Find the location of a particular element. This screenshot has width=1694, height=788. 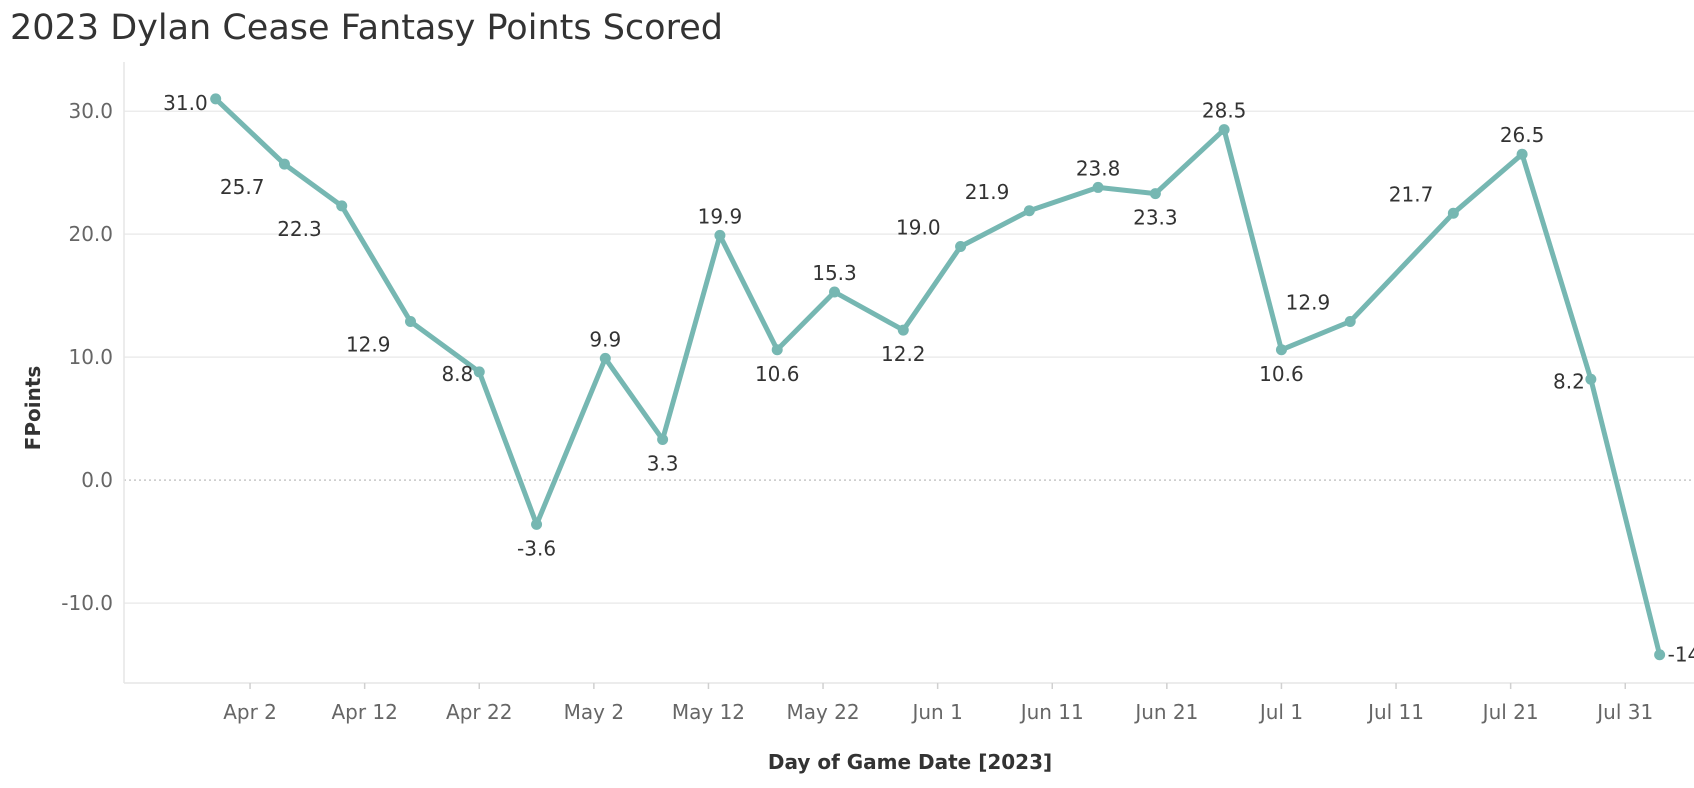

data-label: 19.0 is located at coordinates (918, 227).